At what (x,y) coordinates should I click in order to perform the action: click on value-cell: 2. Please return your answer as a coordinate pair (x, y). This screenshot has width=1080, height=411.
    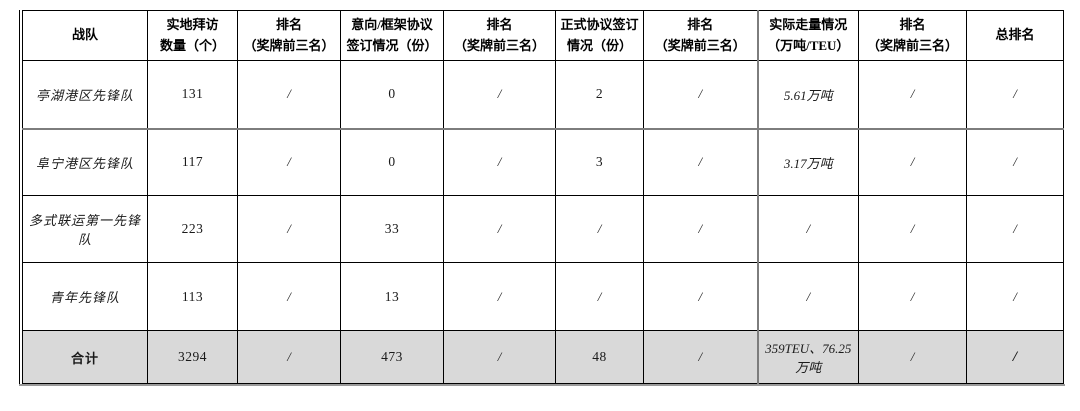
    Looking at the image, I should click on (599, 95).